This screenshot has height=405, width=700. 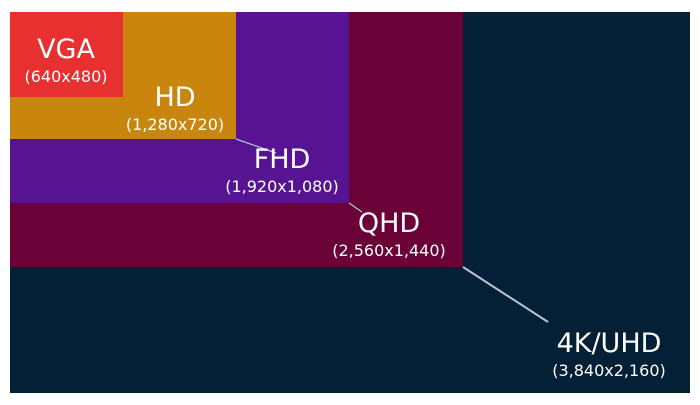 I want to click on uhd-connector-line, so click(x=505, y=294).